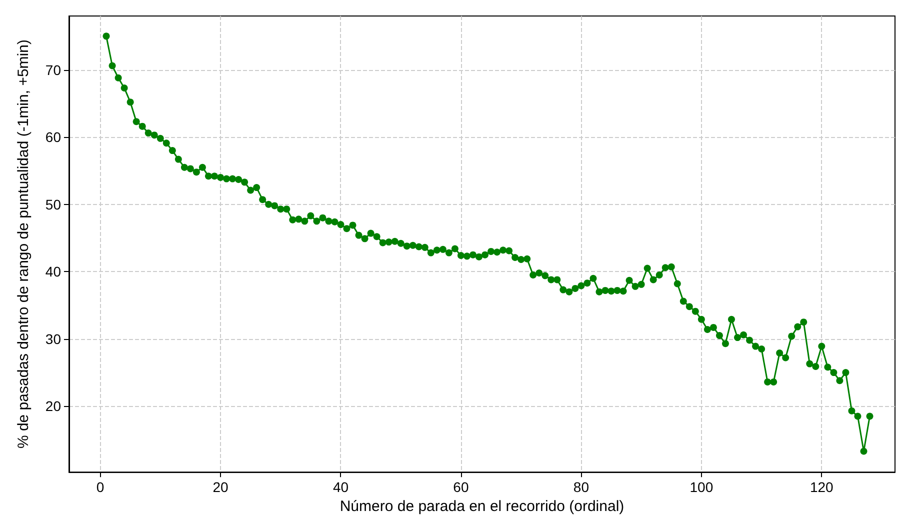 The height and width of the screenshot is (527, 904). Describe the element at coordinates (581, 487) in the screenshot. I see `x-tick-label: 80` at that location.